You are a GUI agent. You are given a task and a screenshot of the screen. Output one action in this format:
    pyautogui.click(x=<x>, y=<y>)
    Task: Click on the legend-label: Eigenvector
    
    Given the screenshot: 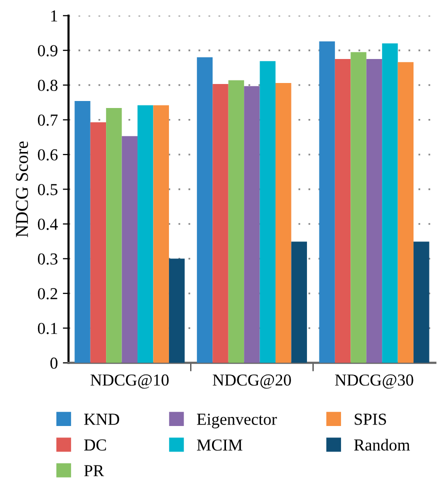 What is the action you would take?
    pyautogui.click(x=236, y=421)
    